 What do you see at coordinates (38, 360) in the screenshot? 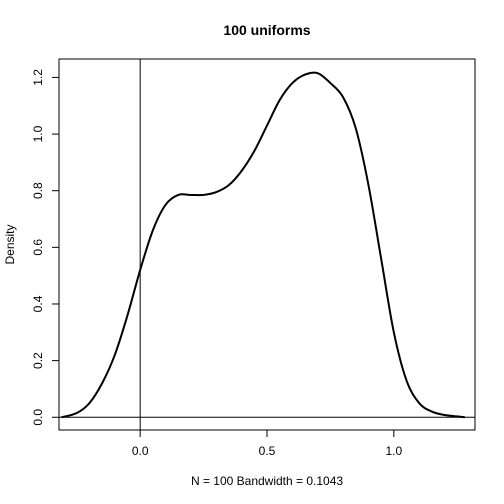
I see `y-tick-label: 0.2` at bounding box center [38, 360].